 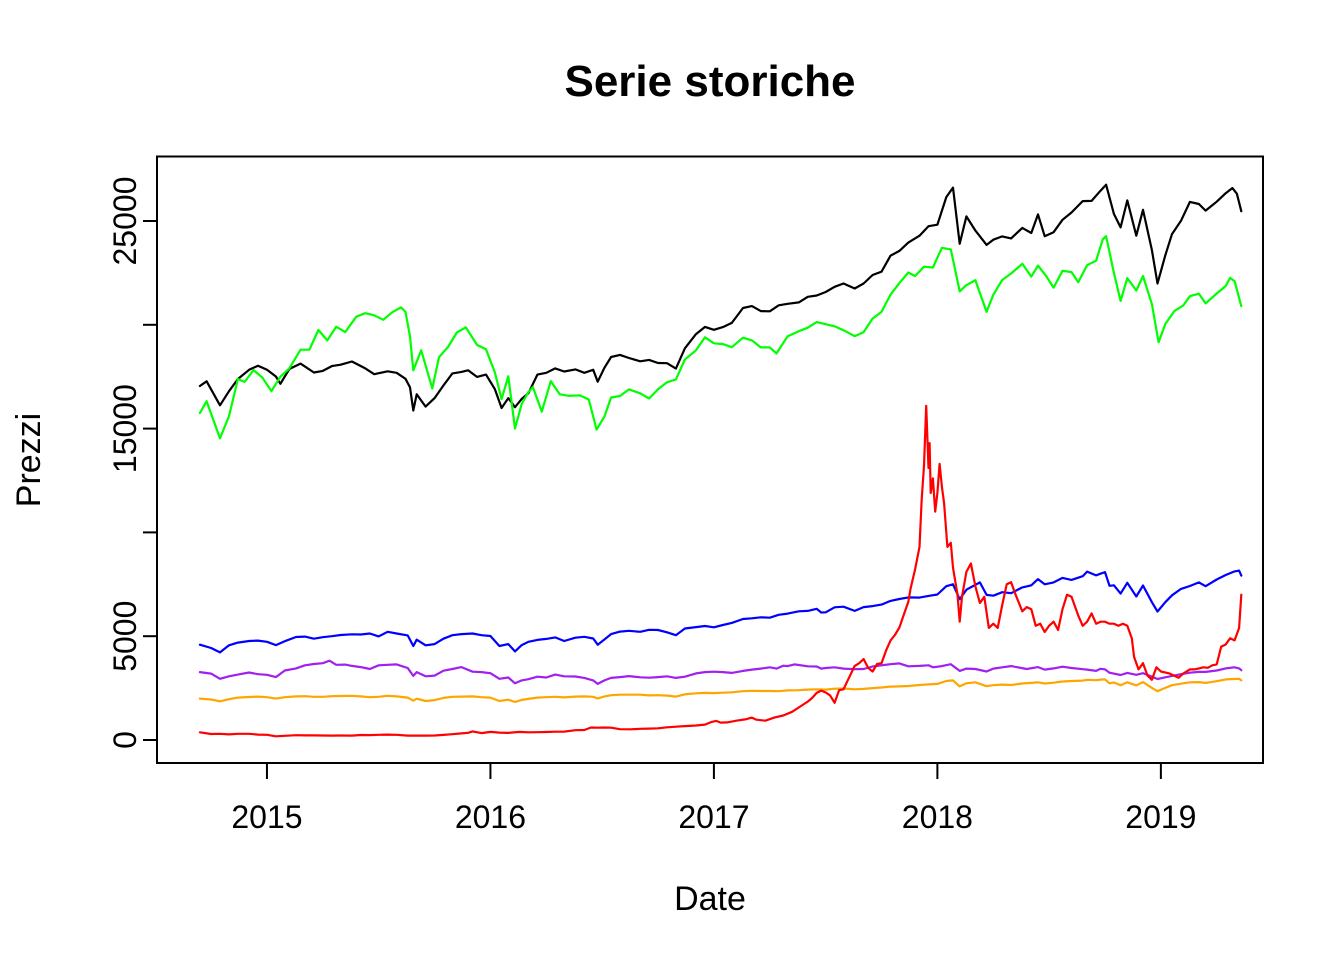 I want to click on chart-title: Serie storiche, so click(x=709, y=81).